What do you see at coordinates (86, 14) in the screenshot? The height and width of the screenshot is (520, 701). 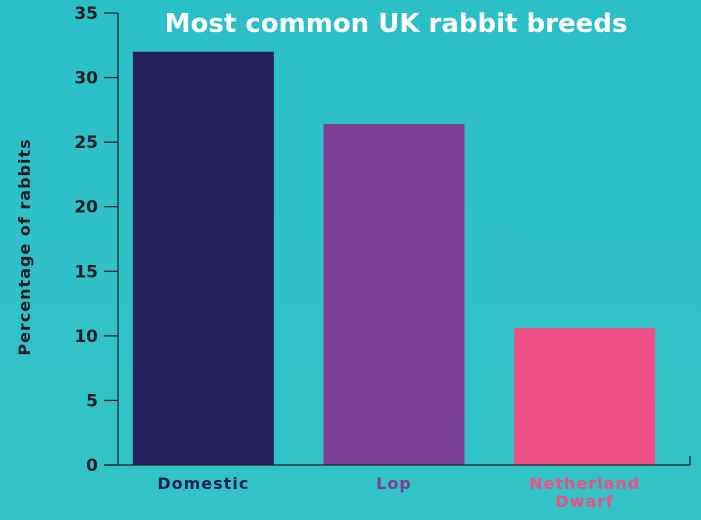 I see `y-tick-label: 35` at bounding box center [86, 14].